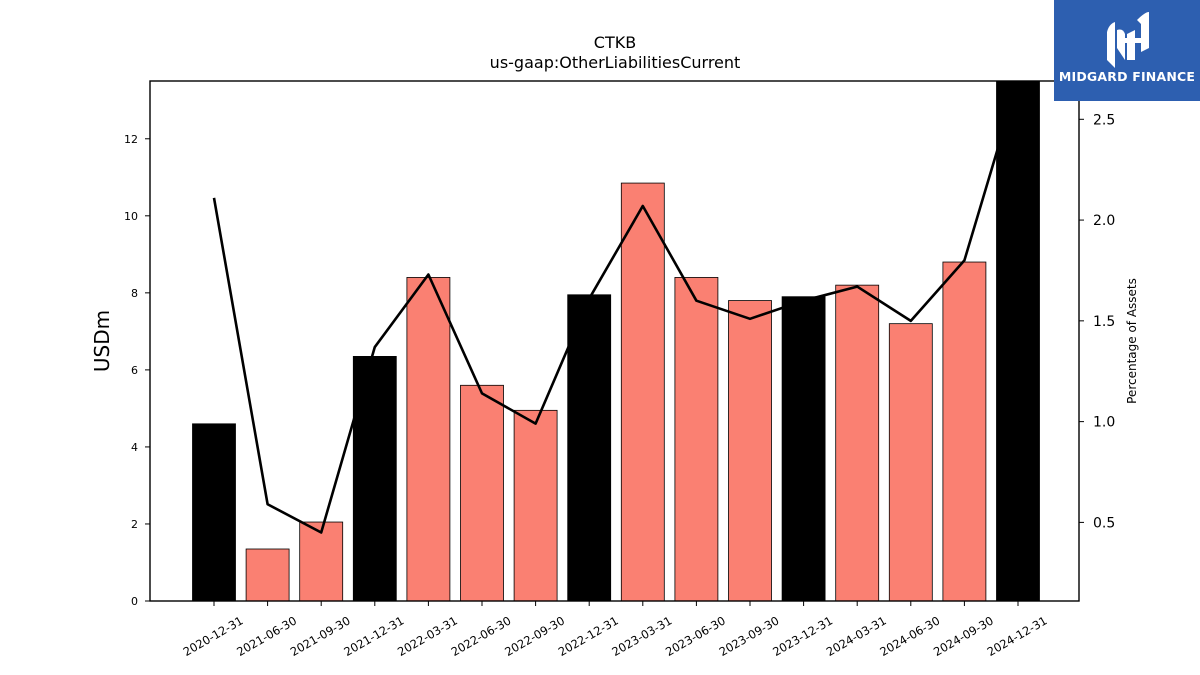 Image resolution: width=1200 pixels, height=675 pixels. What do you see at coordinates (615, 42) in the screenshot?
I see `chart-title: CTKB` at bounding box center [615, 42].